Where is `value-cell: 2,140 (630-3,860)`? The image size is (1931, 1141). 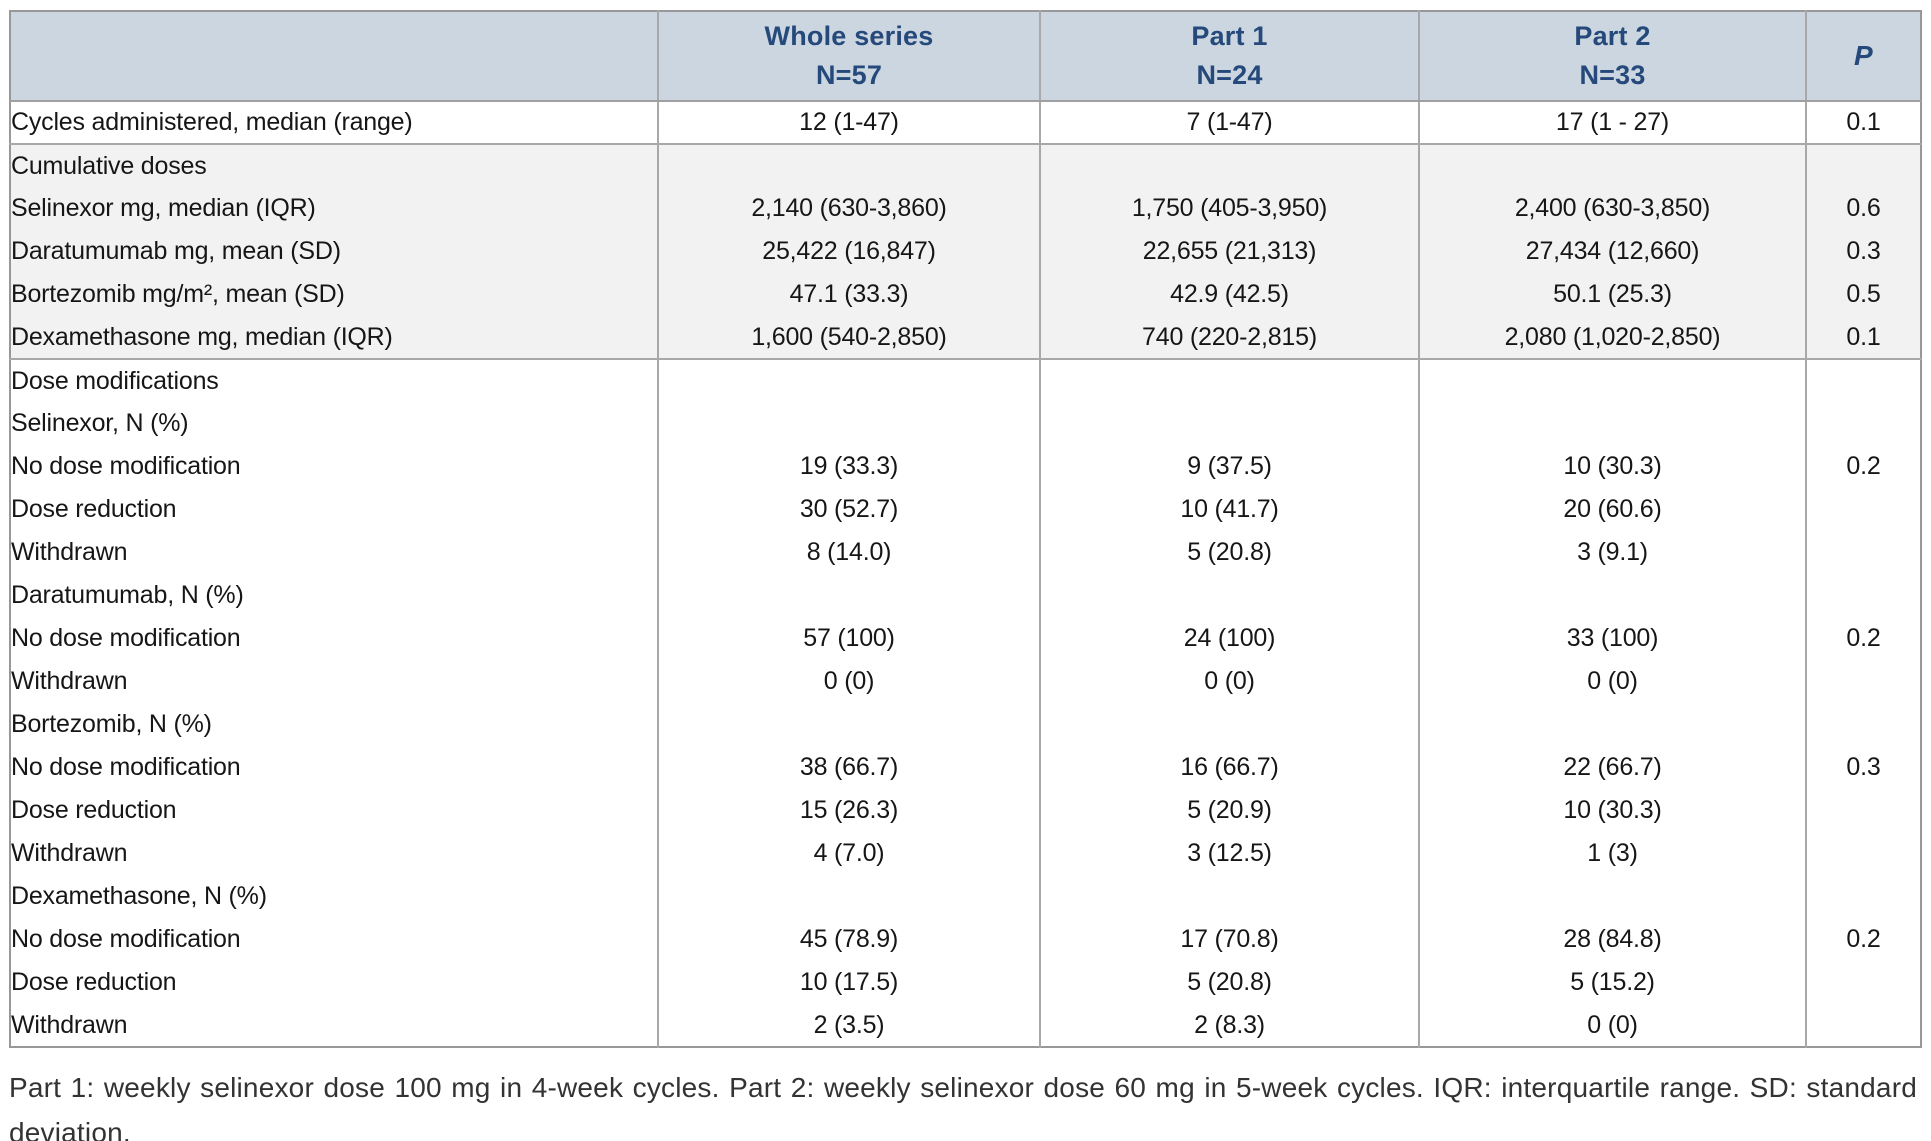
value-cell: 2,140 (630-3,860) is located at coordinates (848, 208).